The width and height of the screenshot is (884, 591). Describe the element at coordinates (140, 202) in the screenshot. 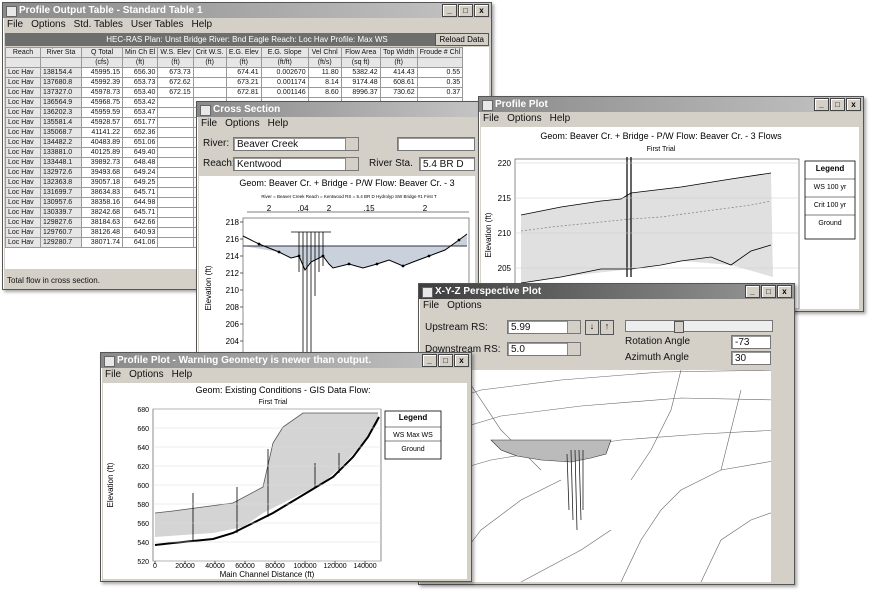

I see `table-cell: 644.98` at that location.